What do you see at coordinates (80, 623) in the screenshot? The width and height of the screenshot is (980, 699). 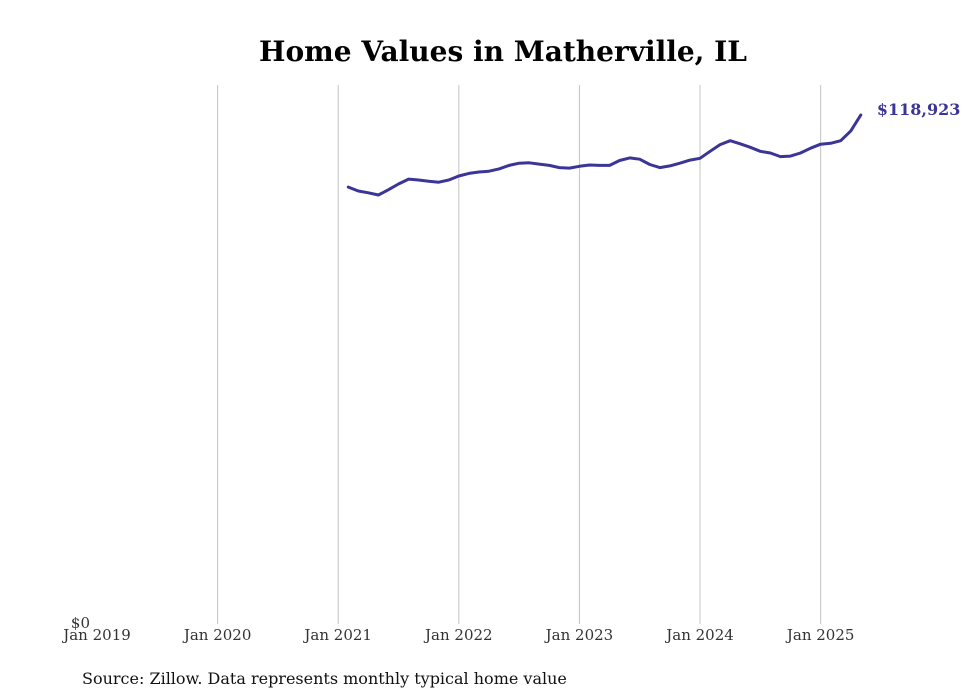 I see `y-axis-zero-label: $0` at bounding box center [80, 623].